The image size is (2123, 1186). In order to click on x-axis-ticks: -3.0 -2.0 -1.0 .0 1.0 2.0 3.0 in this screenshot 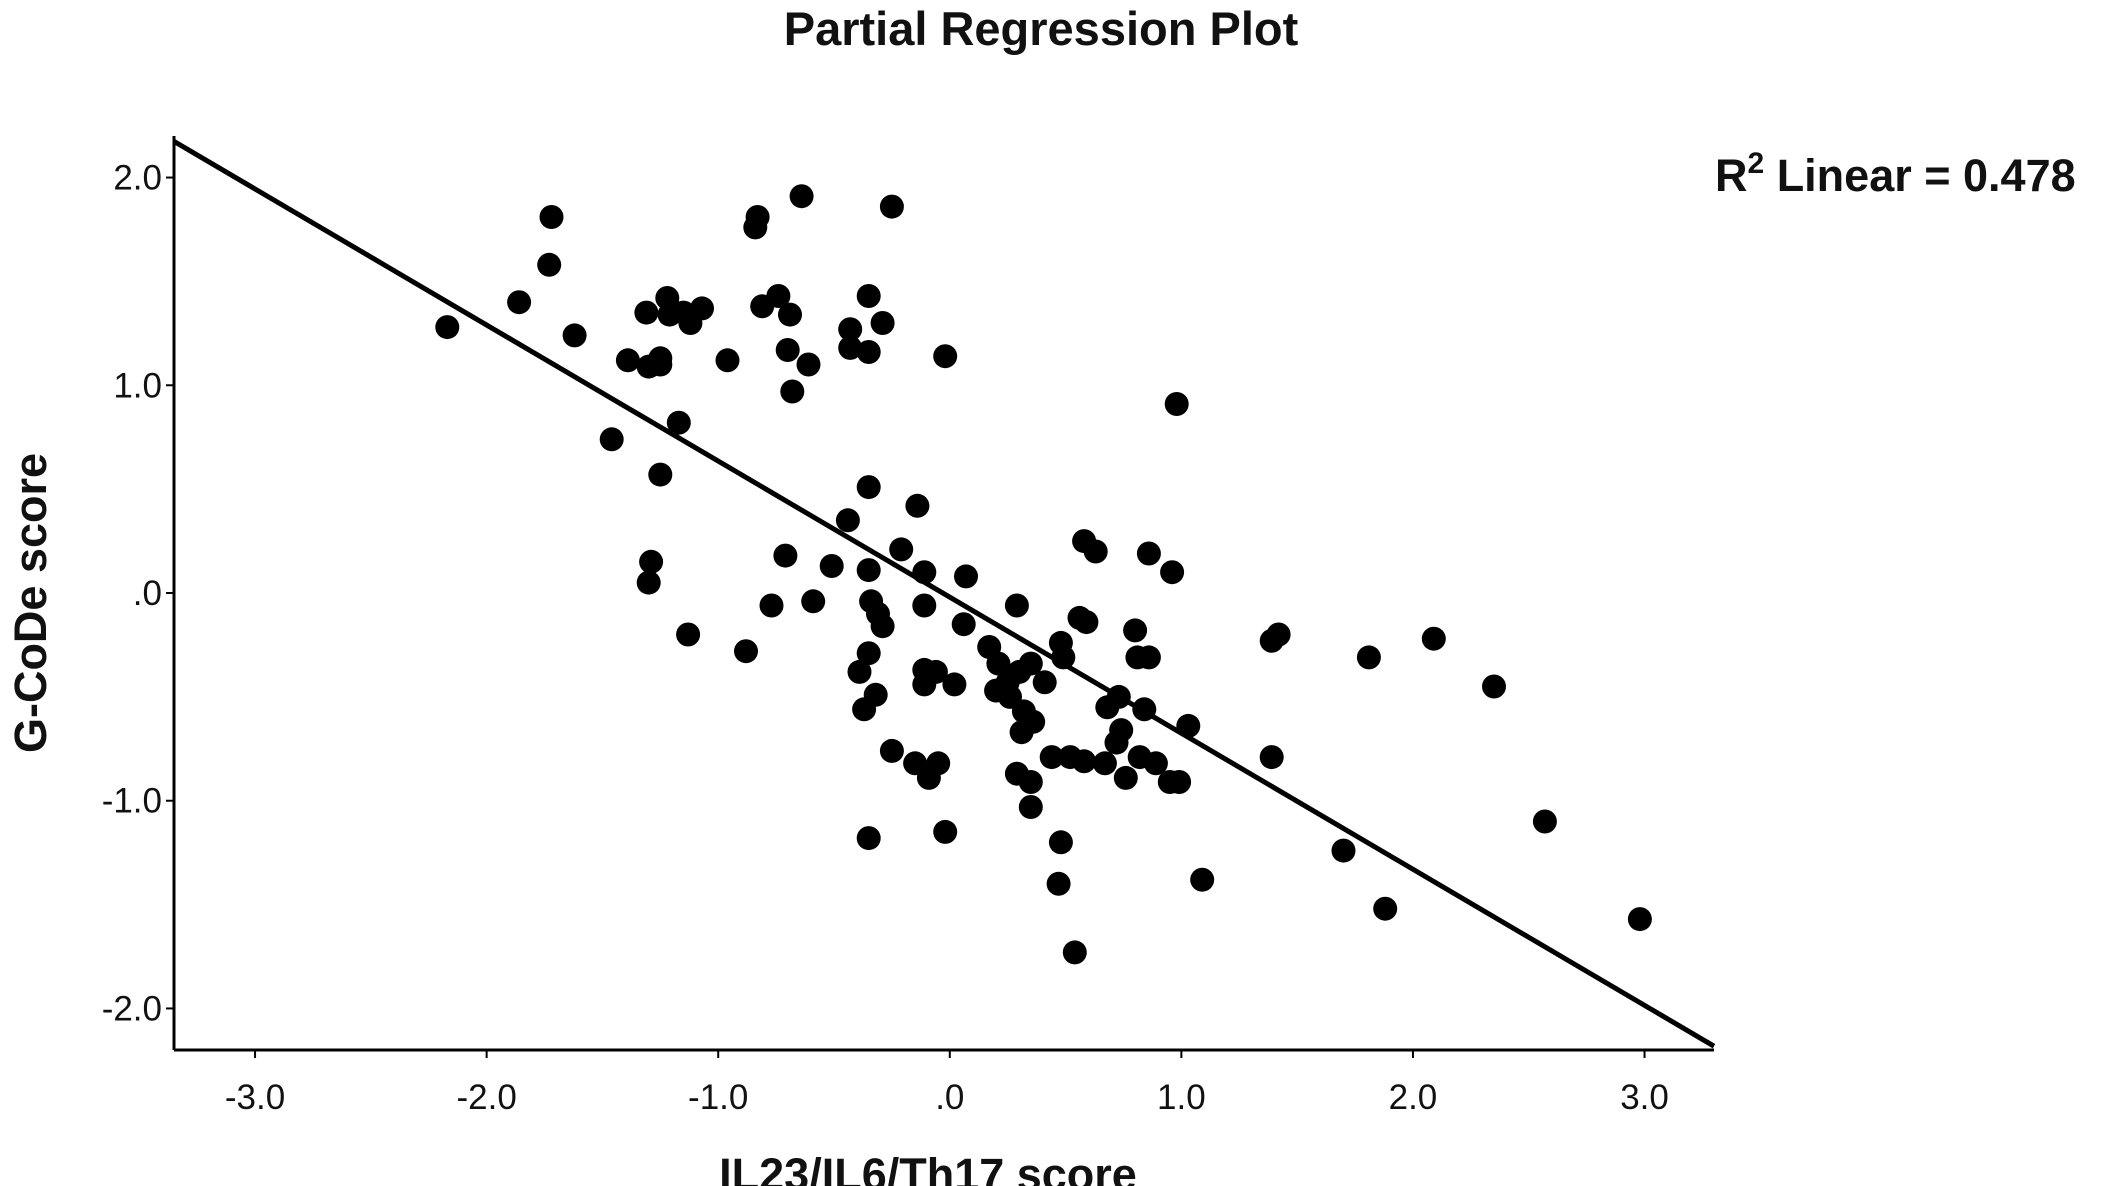, I will do `click(947, 1083)`.